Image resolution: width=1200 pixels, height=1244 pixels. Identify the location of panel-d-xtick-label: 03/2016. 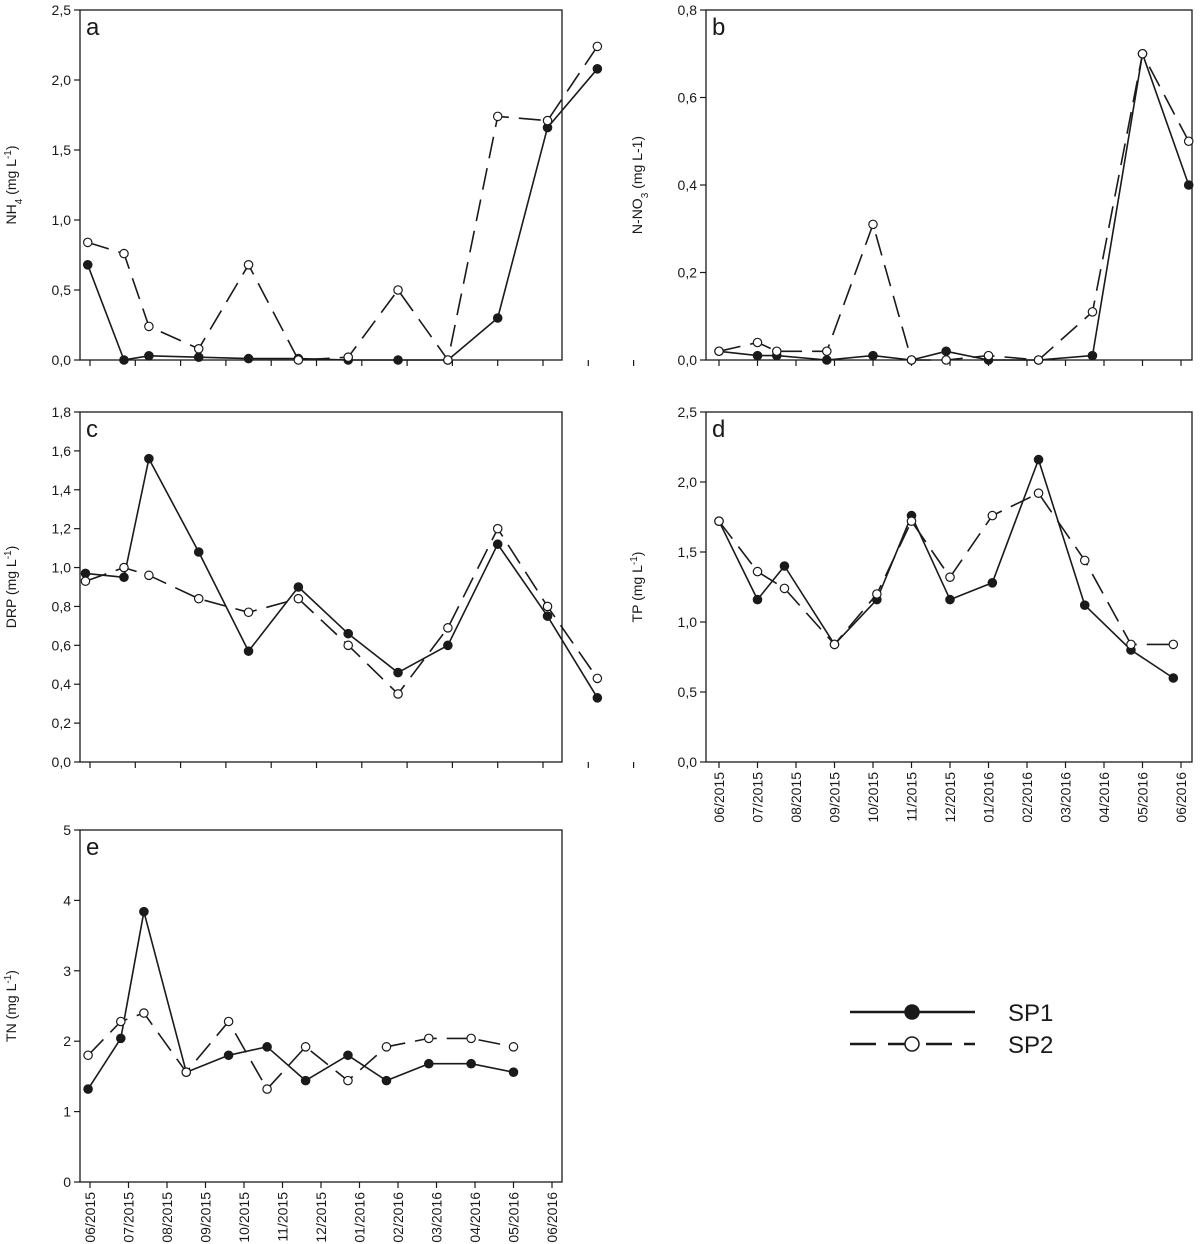
(1066, 797).